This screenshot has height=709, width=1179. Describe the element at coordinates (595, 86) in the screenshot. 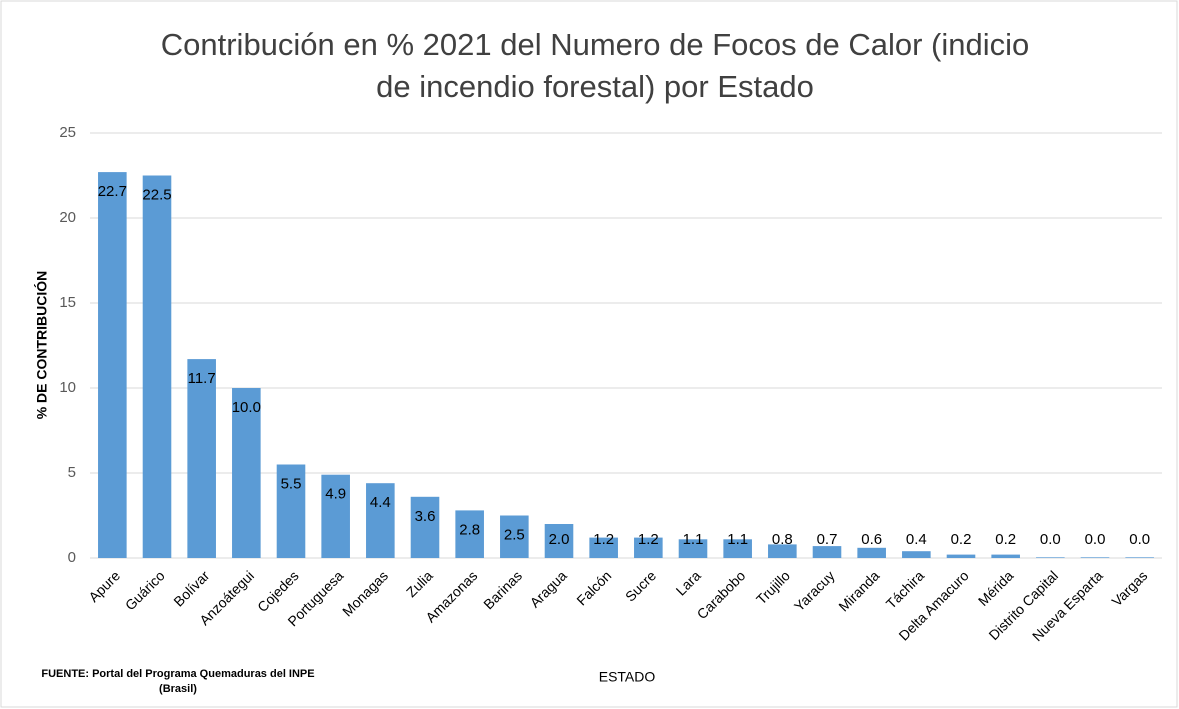

I see `chart-title: de incendio forestal) por Estado` at that location.